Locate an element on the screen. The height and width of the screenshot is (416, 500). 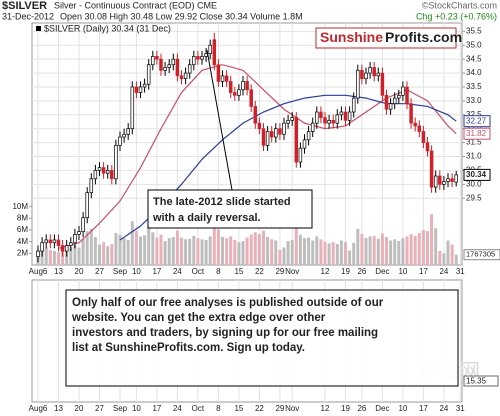
close-value-box is located at coordinates (477, 174).